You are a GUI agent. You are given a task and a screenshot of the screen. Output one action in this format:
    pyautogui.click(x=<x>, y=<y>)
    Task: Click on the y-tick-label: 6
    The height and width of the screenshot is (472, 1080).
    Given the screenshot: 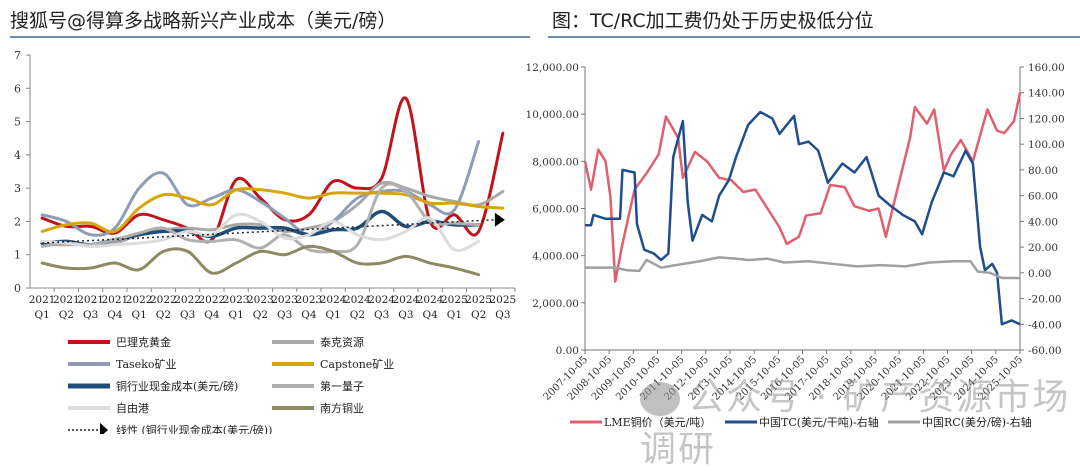 What is the action you would take?
    pyautogui.click(x=17, y=88)
    